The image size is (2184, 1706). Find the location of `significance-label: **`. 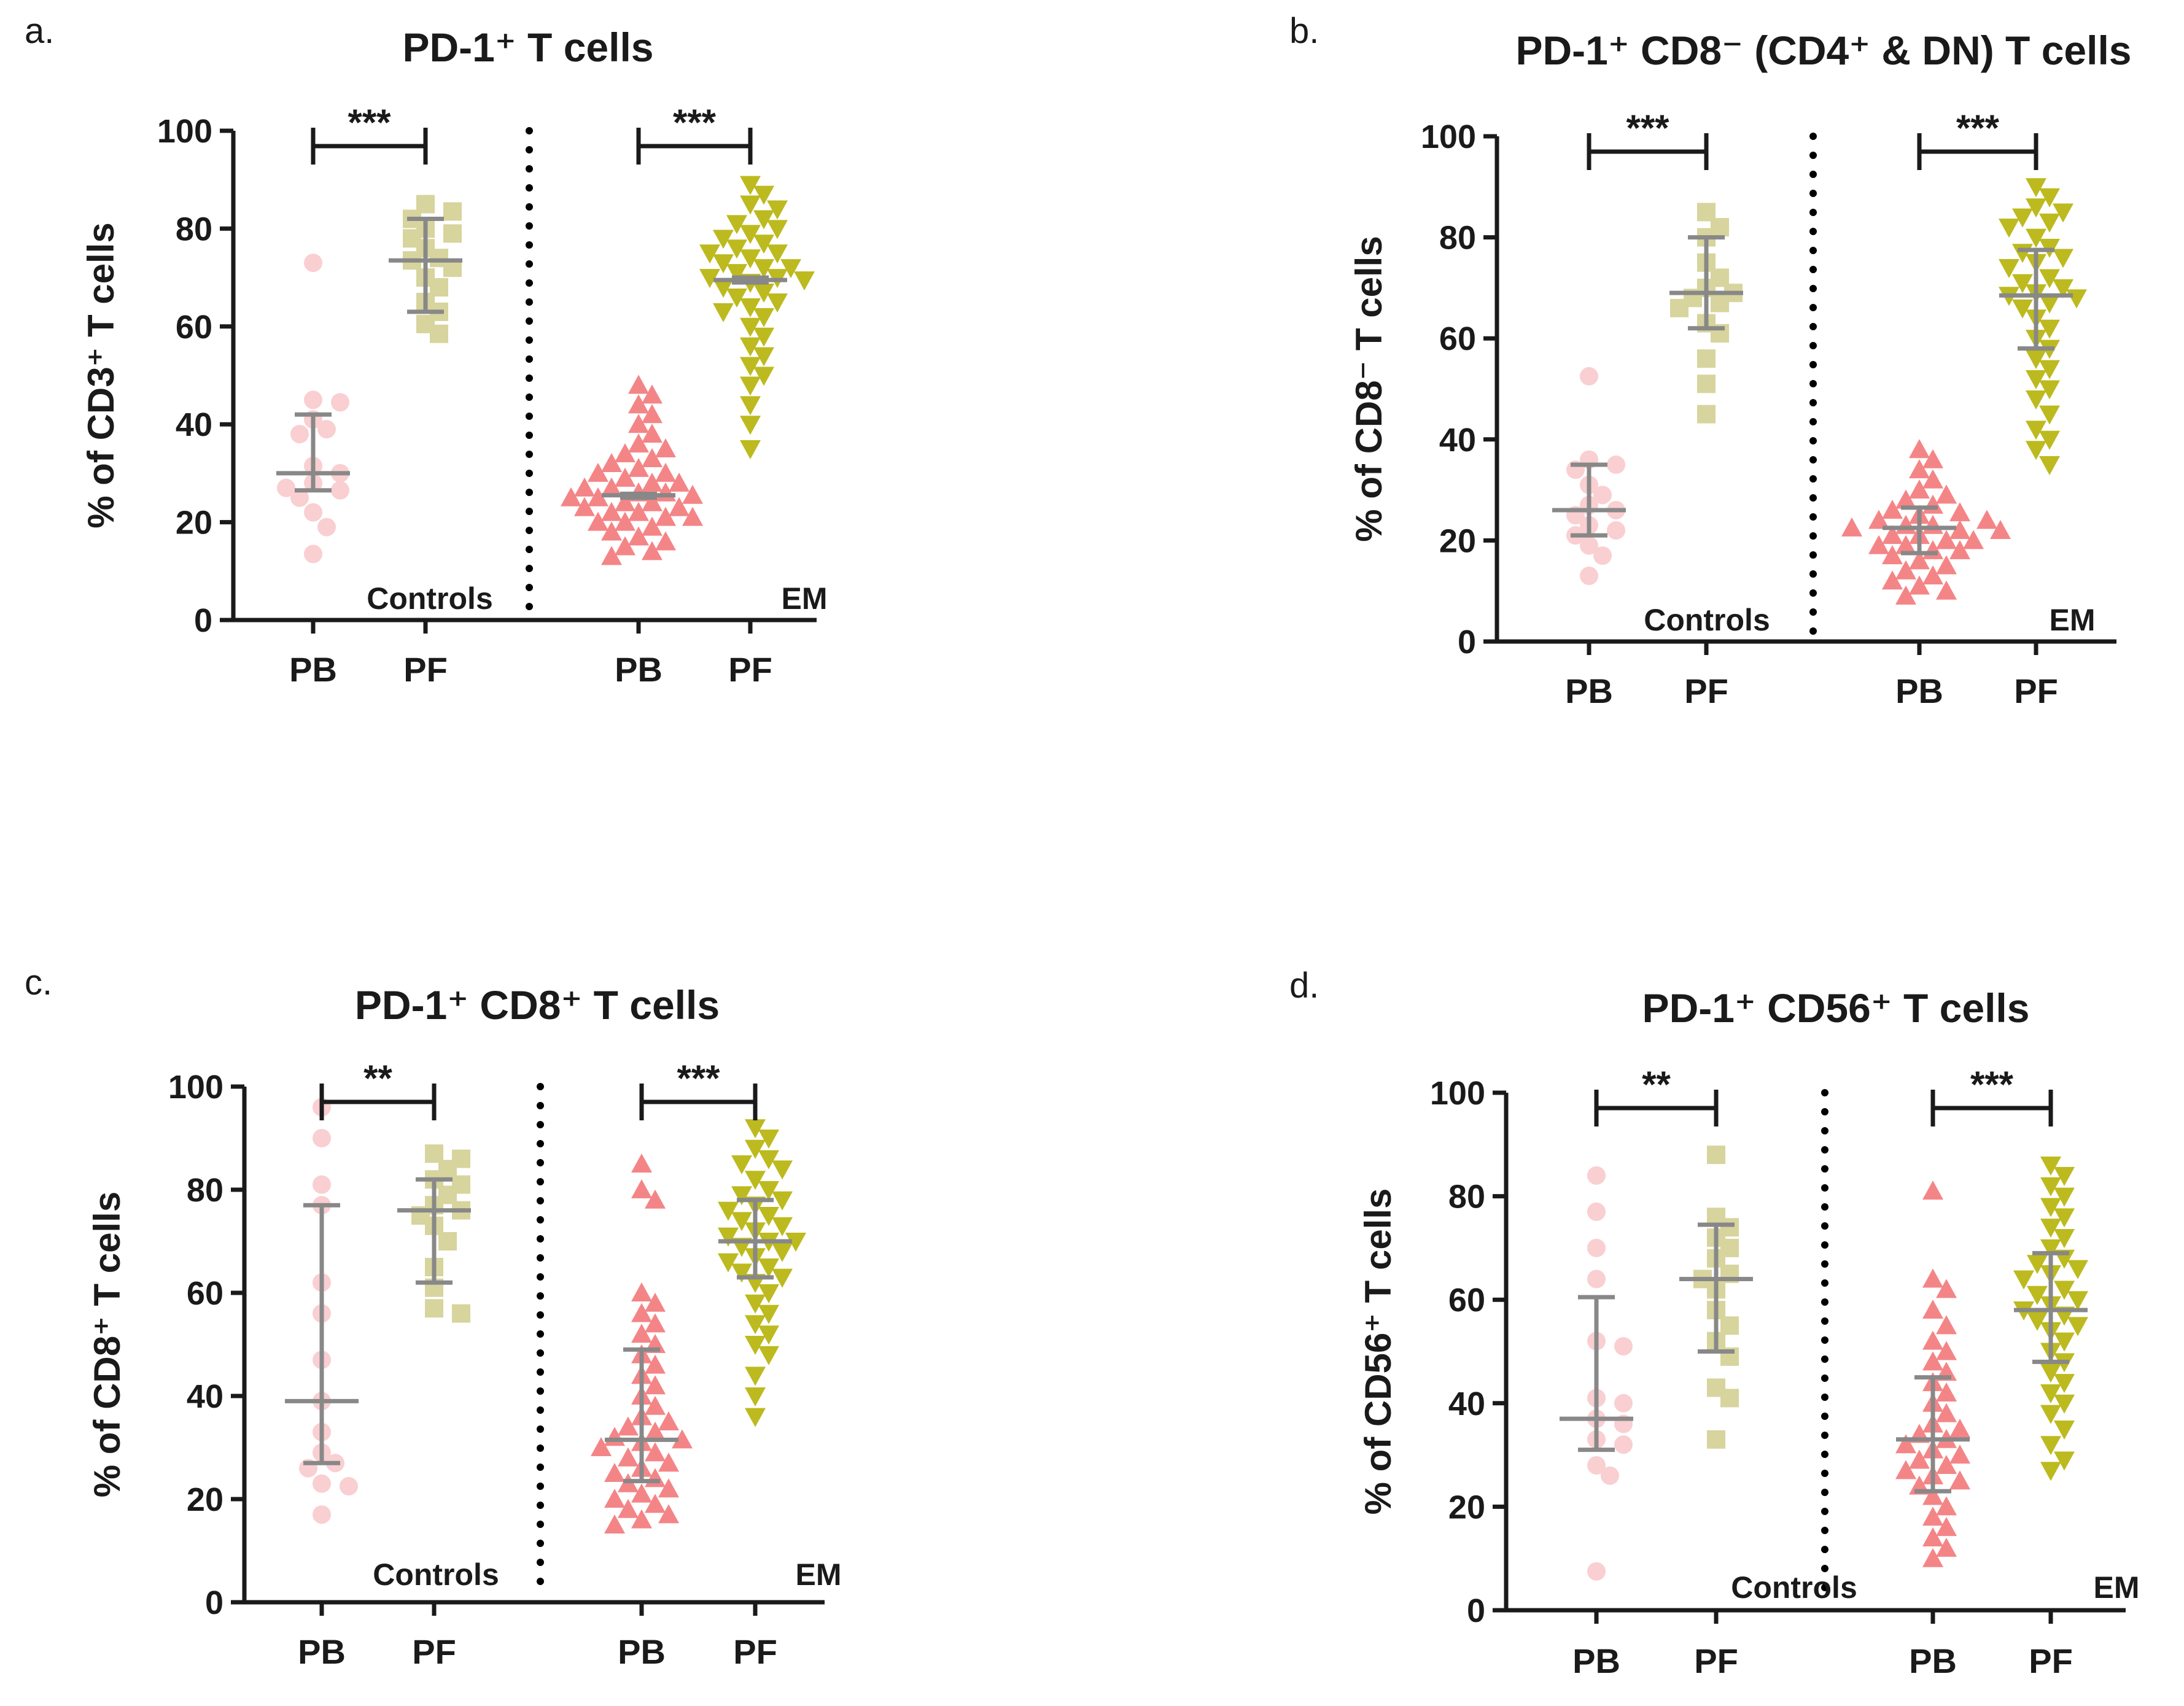

significance-label: ** is located at coordinates (1656, 1084).